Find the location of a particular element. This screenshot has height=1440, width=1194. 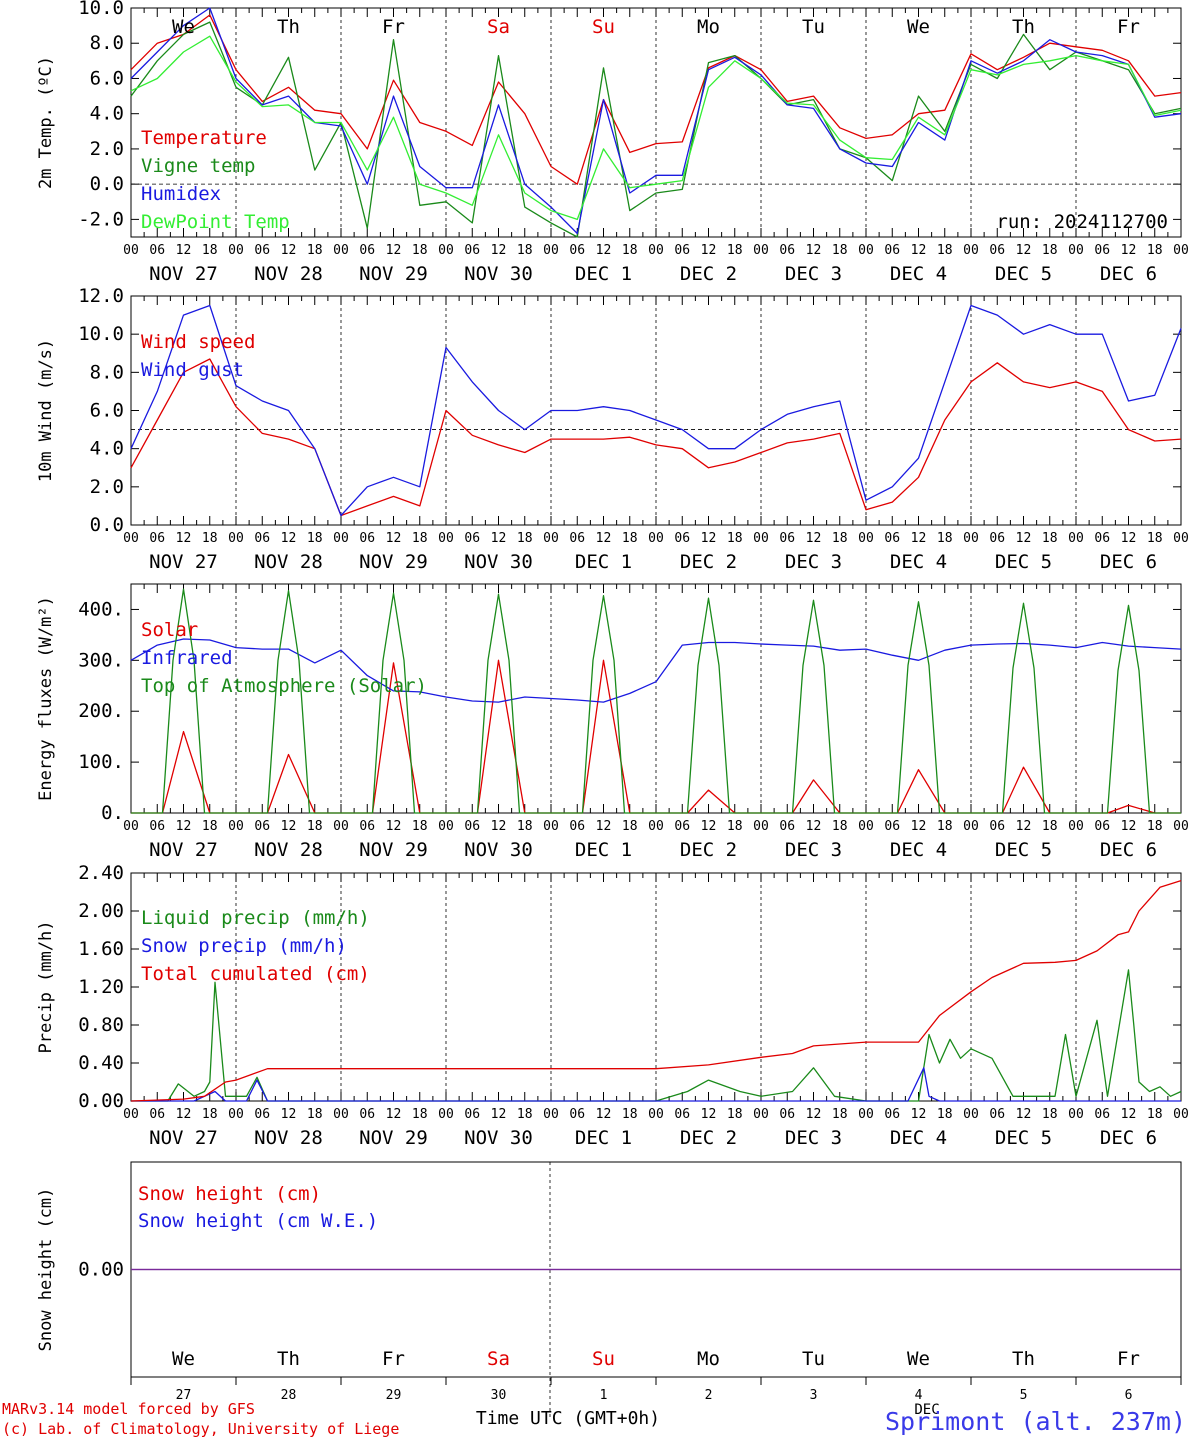

bottom-day-number: 3 is located at coordinates (814, 1395).